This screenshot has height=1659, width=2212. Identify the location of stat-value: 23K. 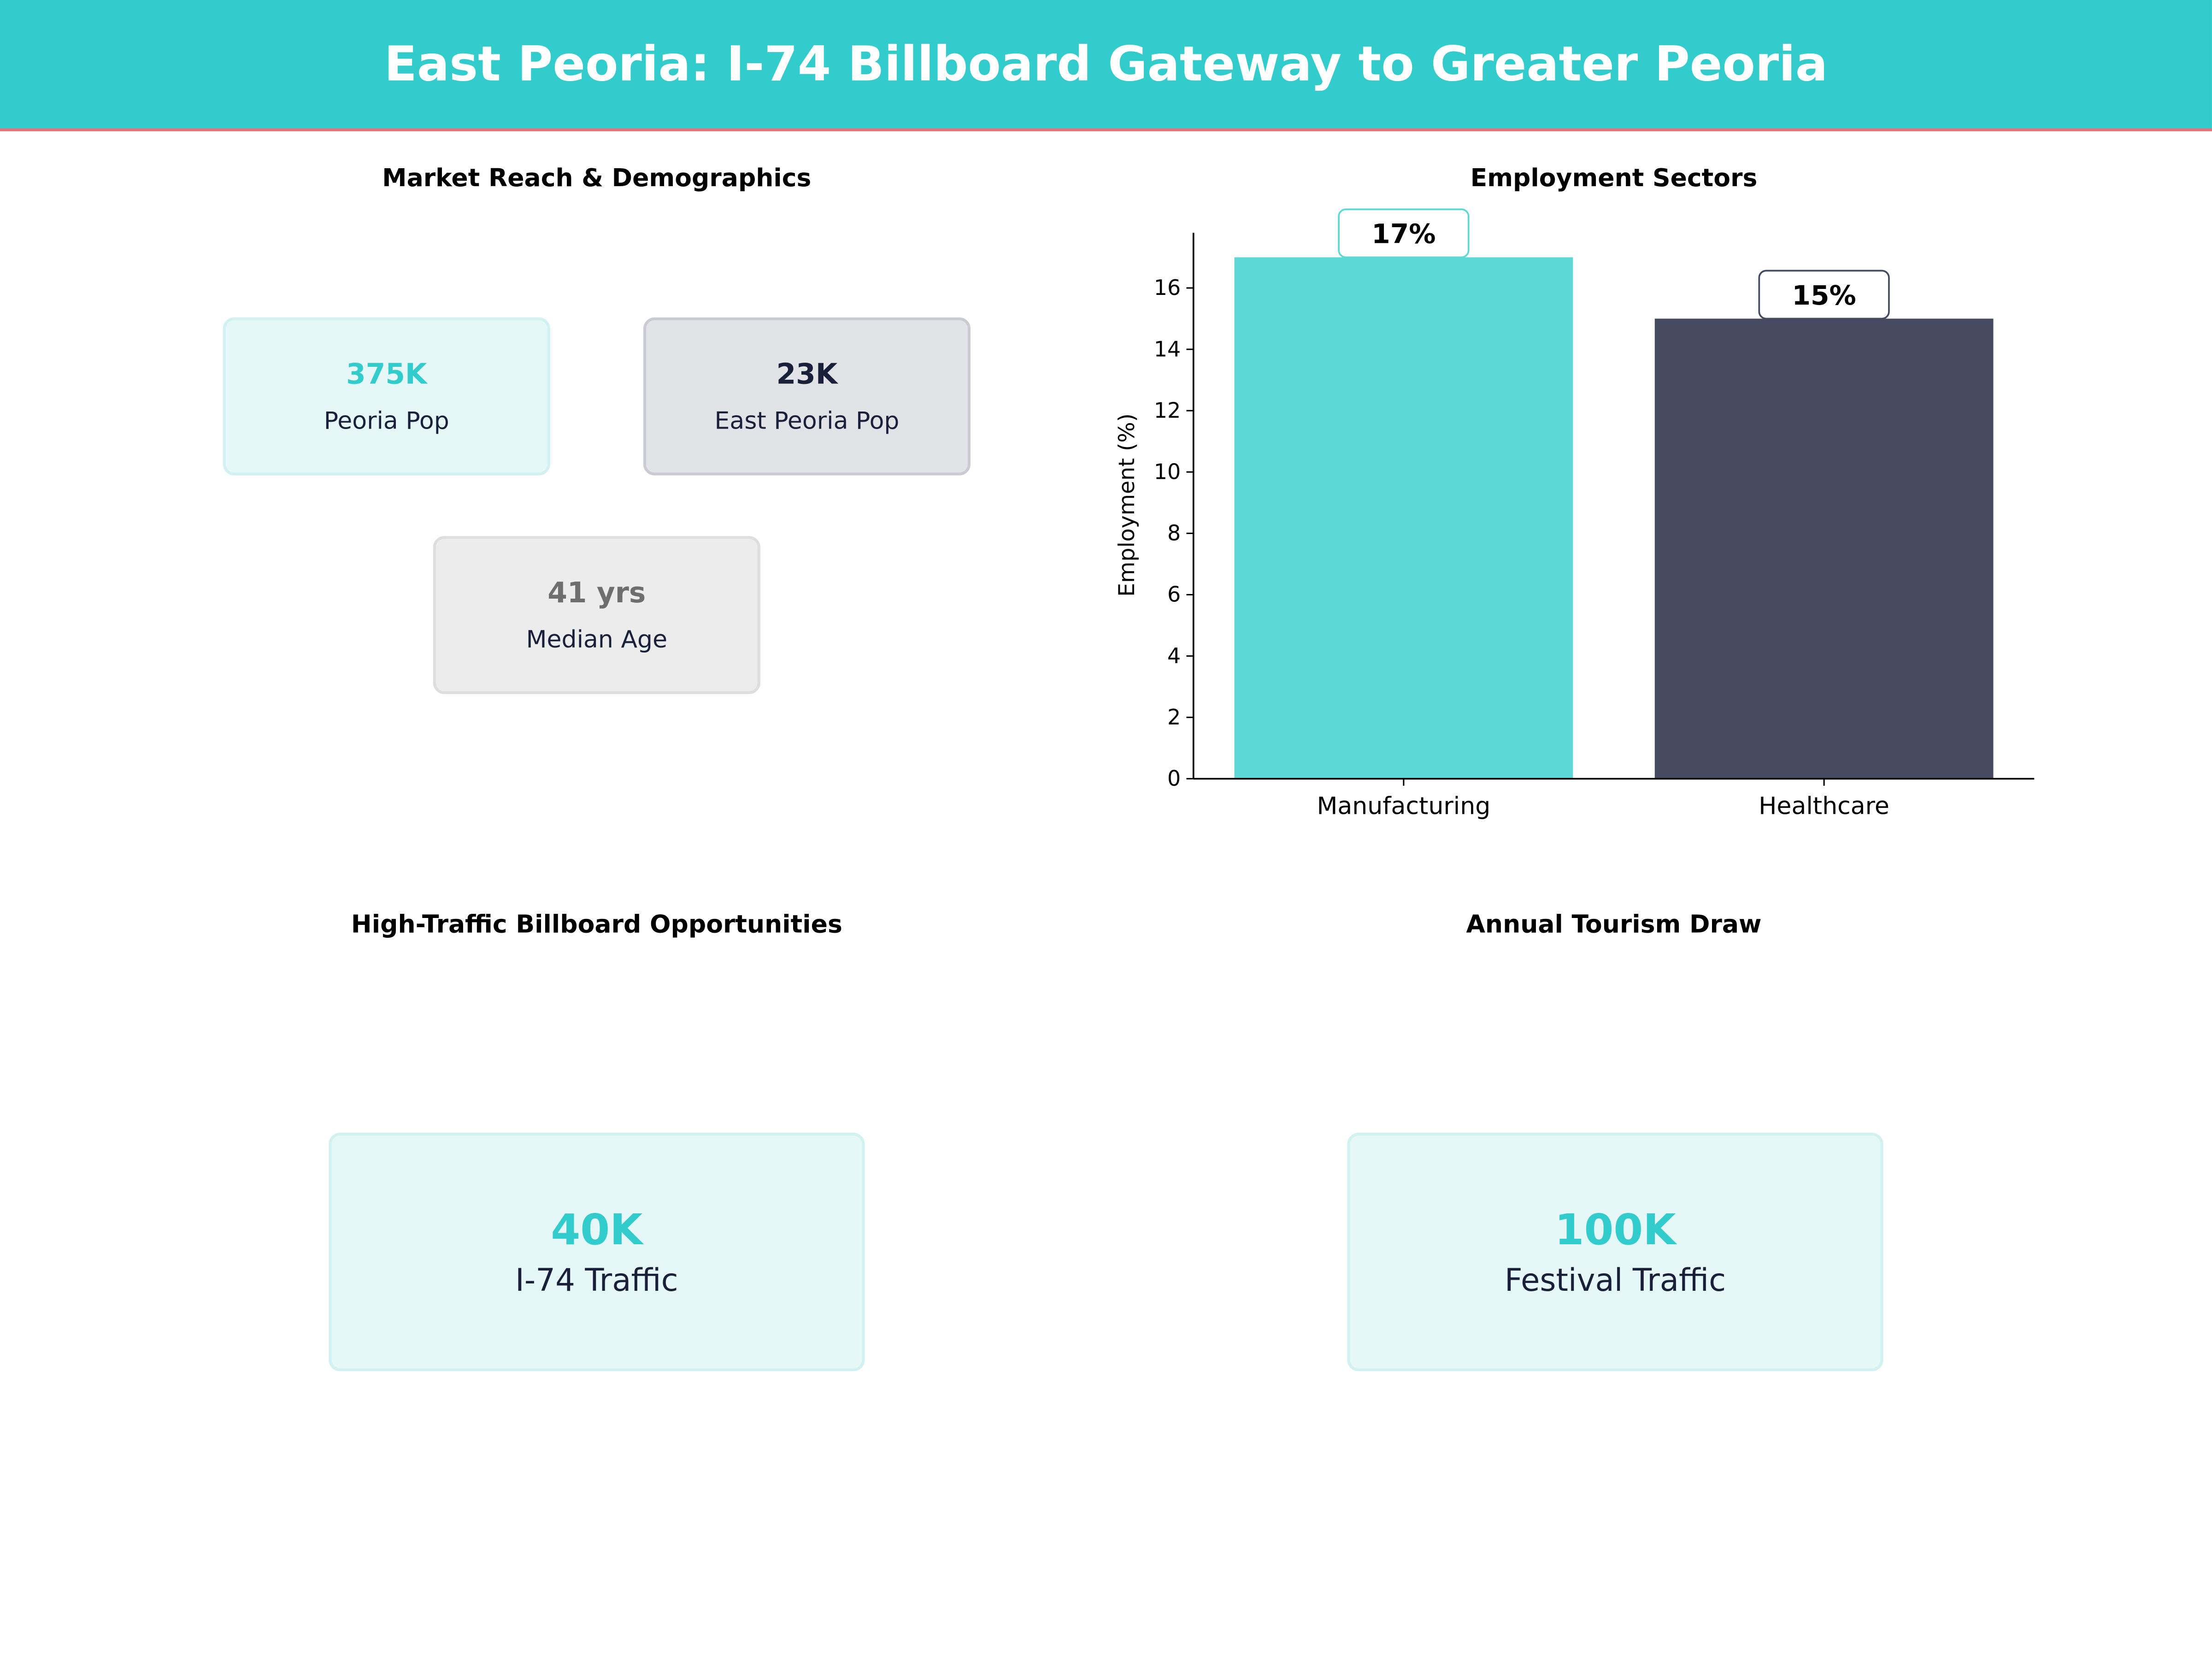
(807, 374).